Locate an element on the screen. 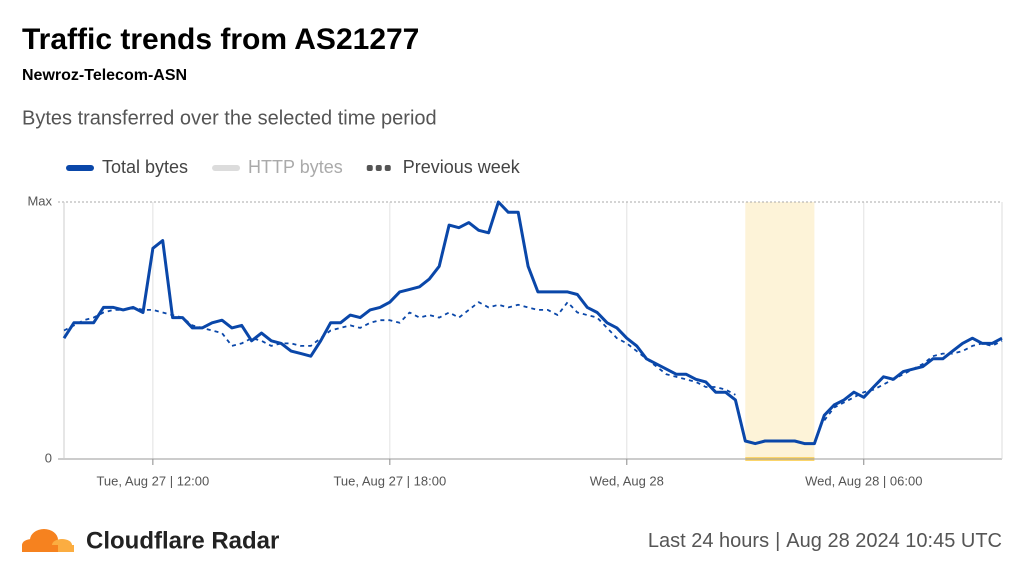  footer-info: Last 24 hours | Aug 28 2024 10:45 UTC is located at coordinates (825, 541).